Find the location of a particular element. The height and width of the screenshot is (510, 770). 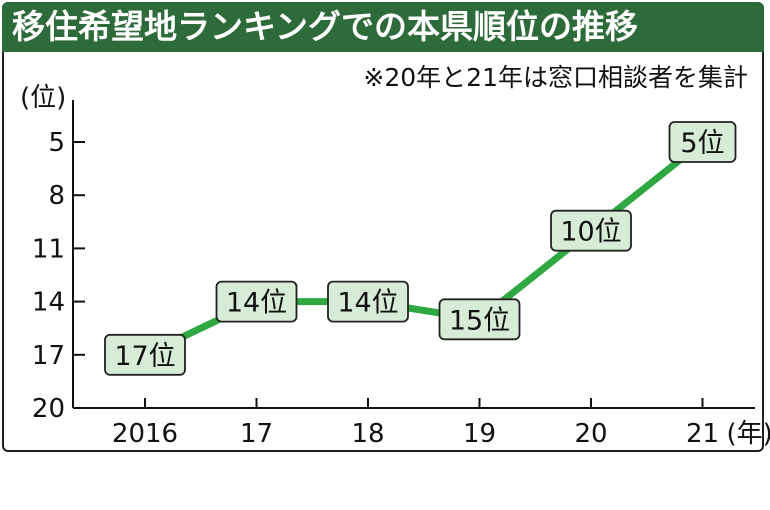

data-label-text: 17位 is located at coordinates (144, 356).